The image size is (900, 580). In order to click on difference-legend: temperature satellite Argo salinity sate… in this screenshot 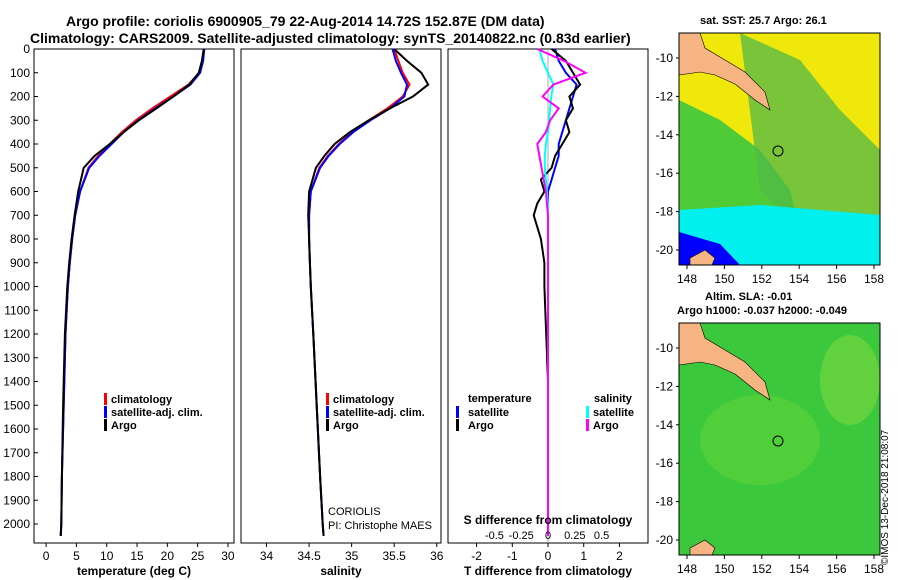, I will do `click(545, 412)`.